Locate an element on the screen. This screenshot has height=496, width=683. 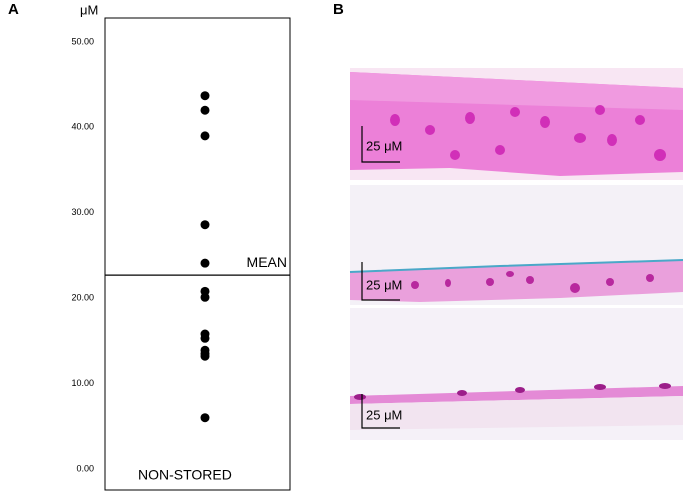
y-tick-label: 0.00 is located at coordinates (85, 468).